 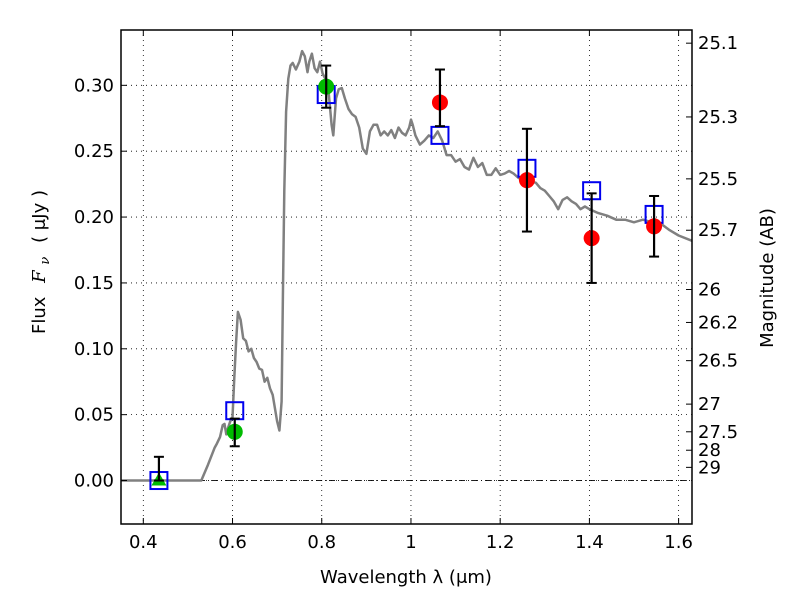 I want to click on y2-axis-title: Magnitude (AB), so click(x=767, y=278).